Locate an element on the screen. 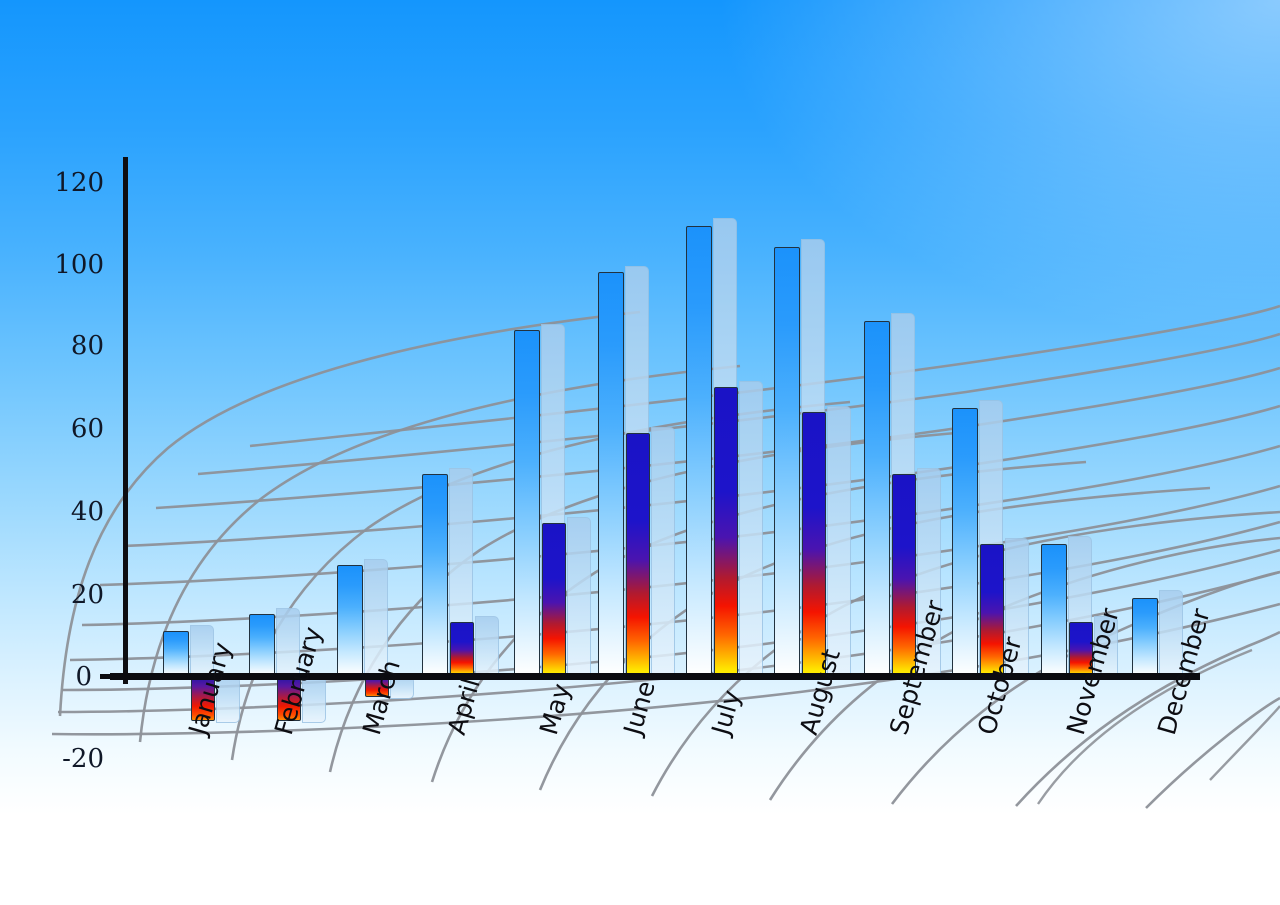 The image size is (1280, 905). y-tick-neg20: -20 is located at coordinates (83, 759).